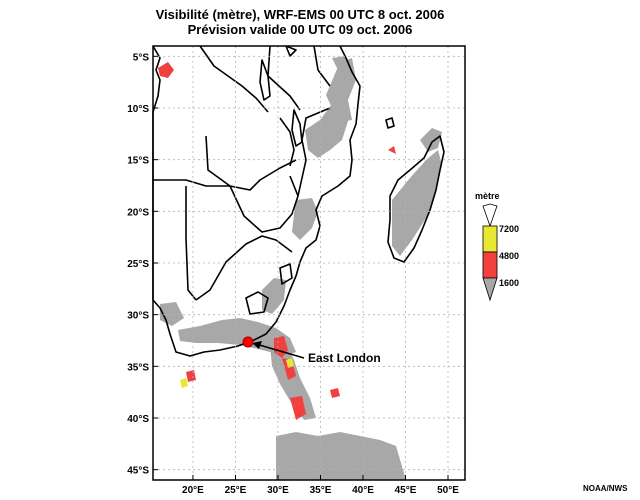  What do you see at coordinates (290, 363) in the screenshot?
I see `fog-yellow-plume` at bounding box center [290, 363].